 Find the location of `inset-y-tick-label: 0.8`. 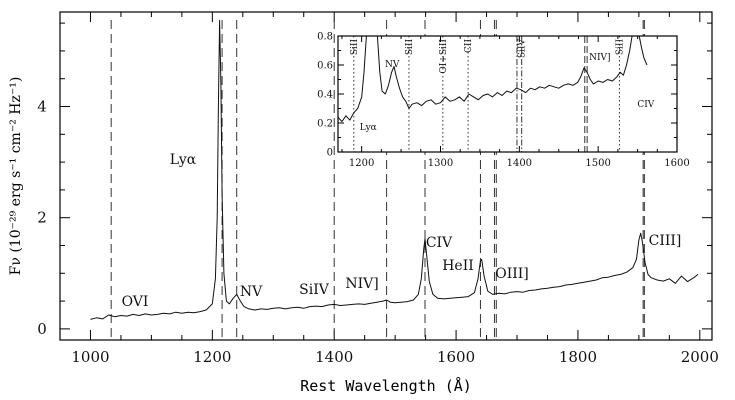

inset-y-tick-label: 0.8 is located at coordinates (325, 37).